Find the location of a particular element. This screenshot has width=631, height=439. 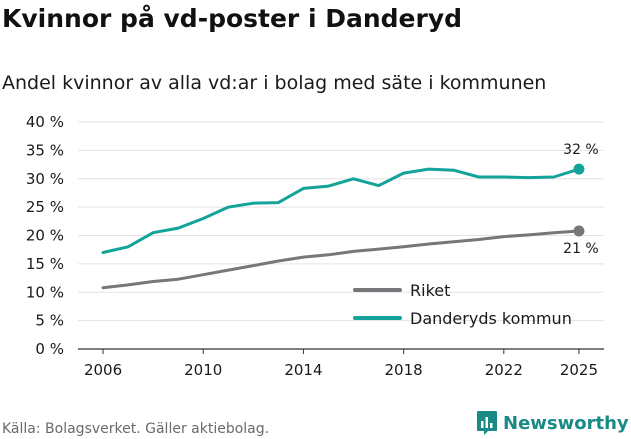

y-tick-label-35: 35 % is located at coordinates (45, 150).